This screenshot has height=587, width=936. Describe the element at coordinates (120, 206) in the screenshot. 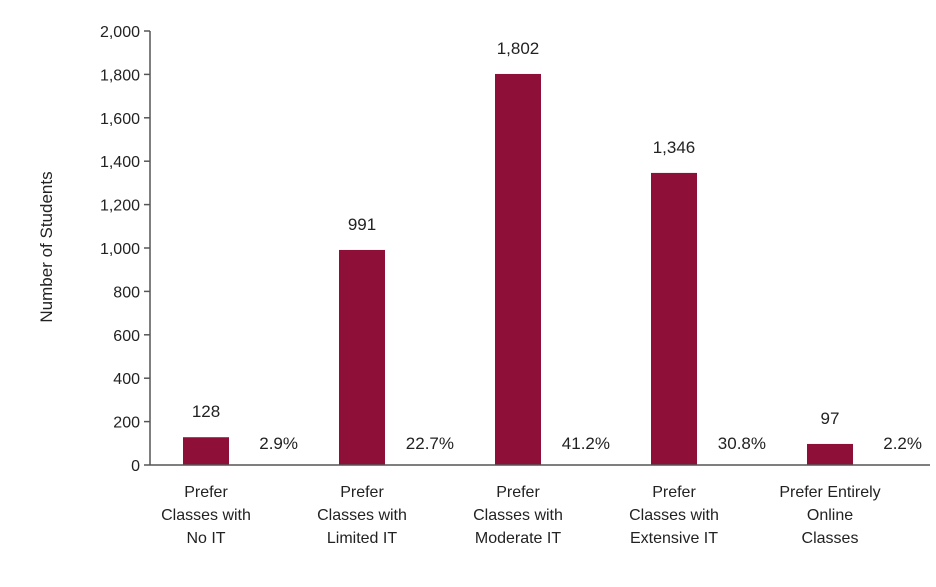

I see `y-tick-label: 1,200` at that location.